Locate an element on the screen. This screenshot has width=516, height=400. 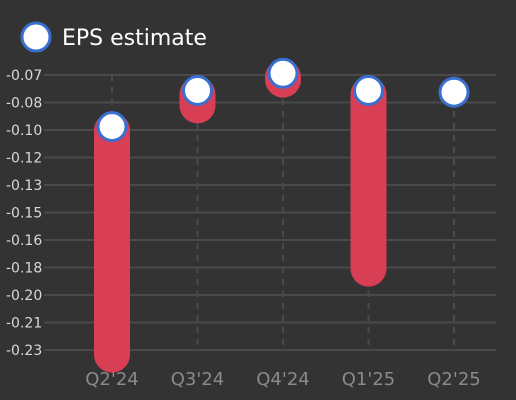
y-tick-label: -0.12 is located at coordinates (24, 159).